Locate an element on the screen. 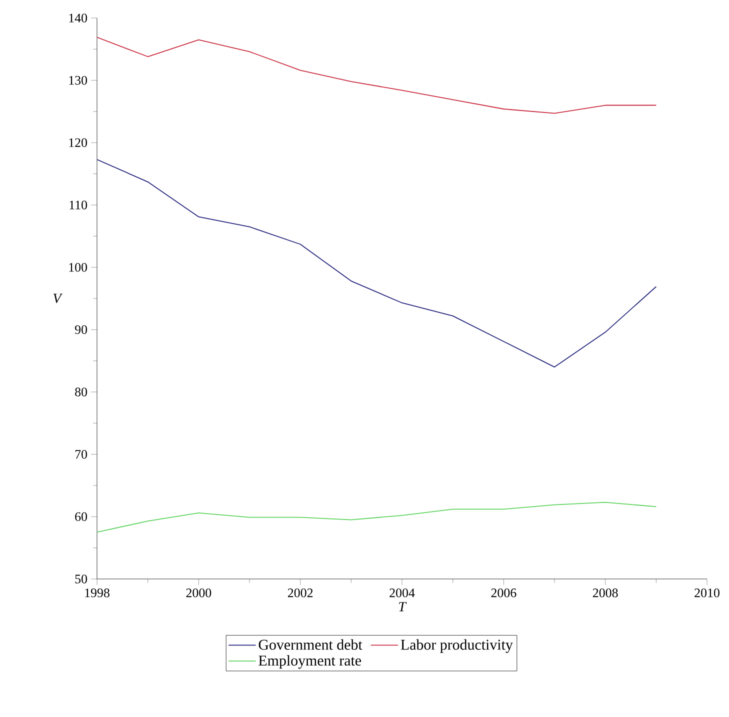 Image resolution: width=729 pixels, height=717 pixels. y-tick-label: 100 is located at coordinates (78, 267).